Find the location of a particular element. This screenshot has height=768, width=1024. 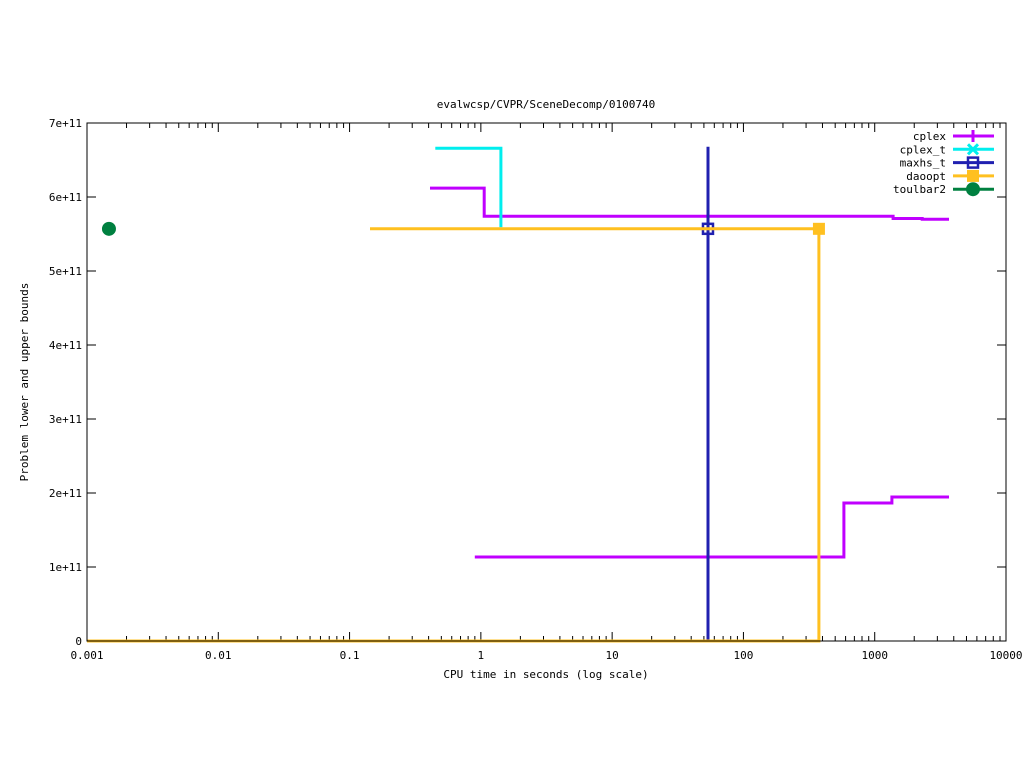

chart-title: evalwcsp/CVPR/SceneDecomp/0100740 is located at coordinates (546, 104).